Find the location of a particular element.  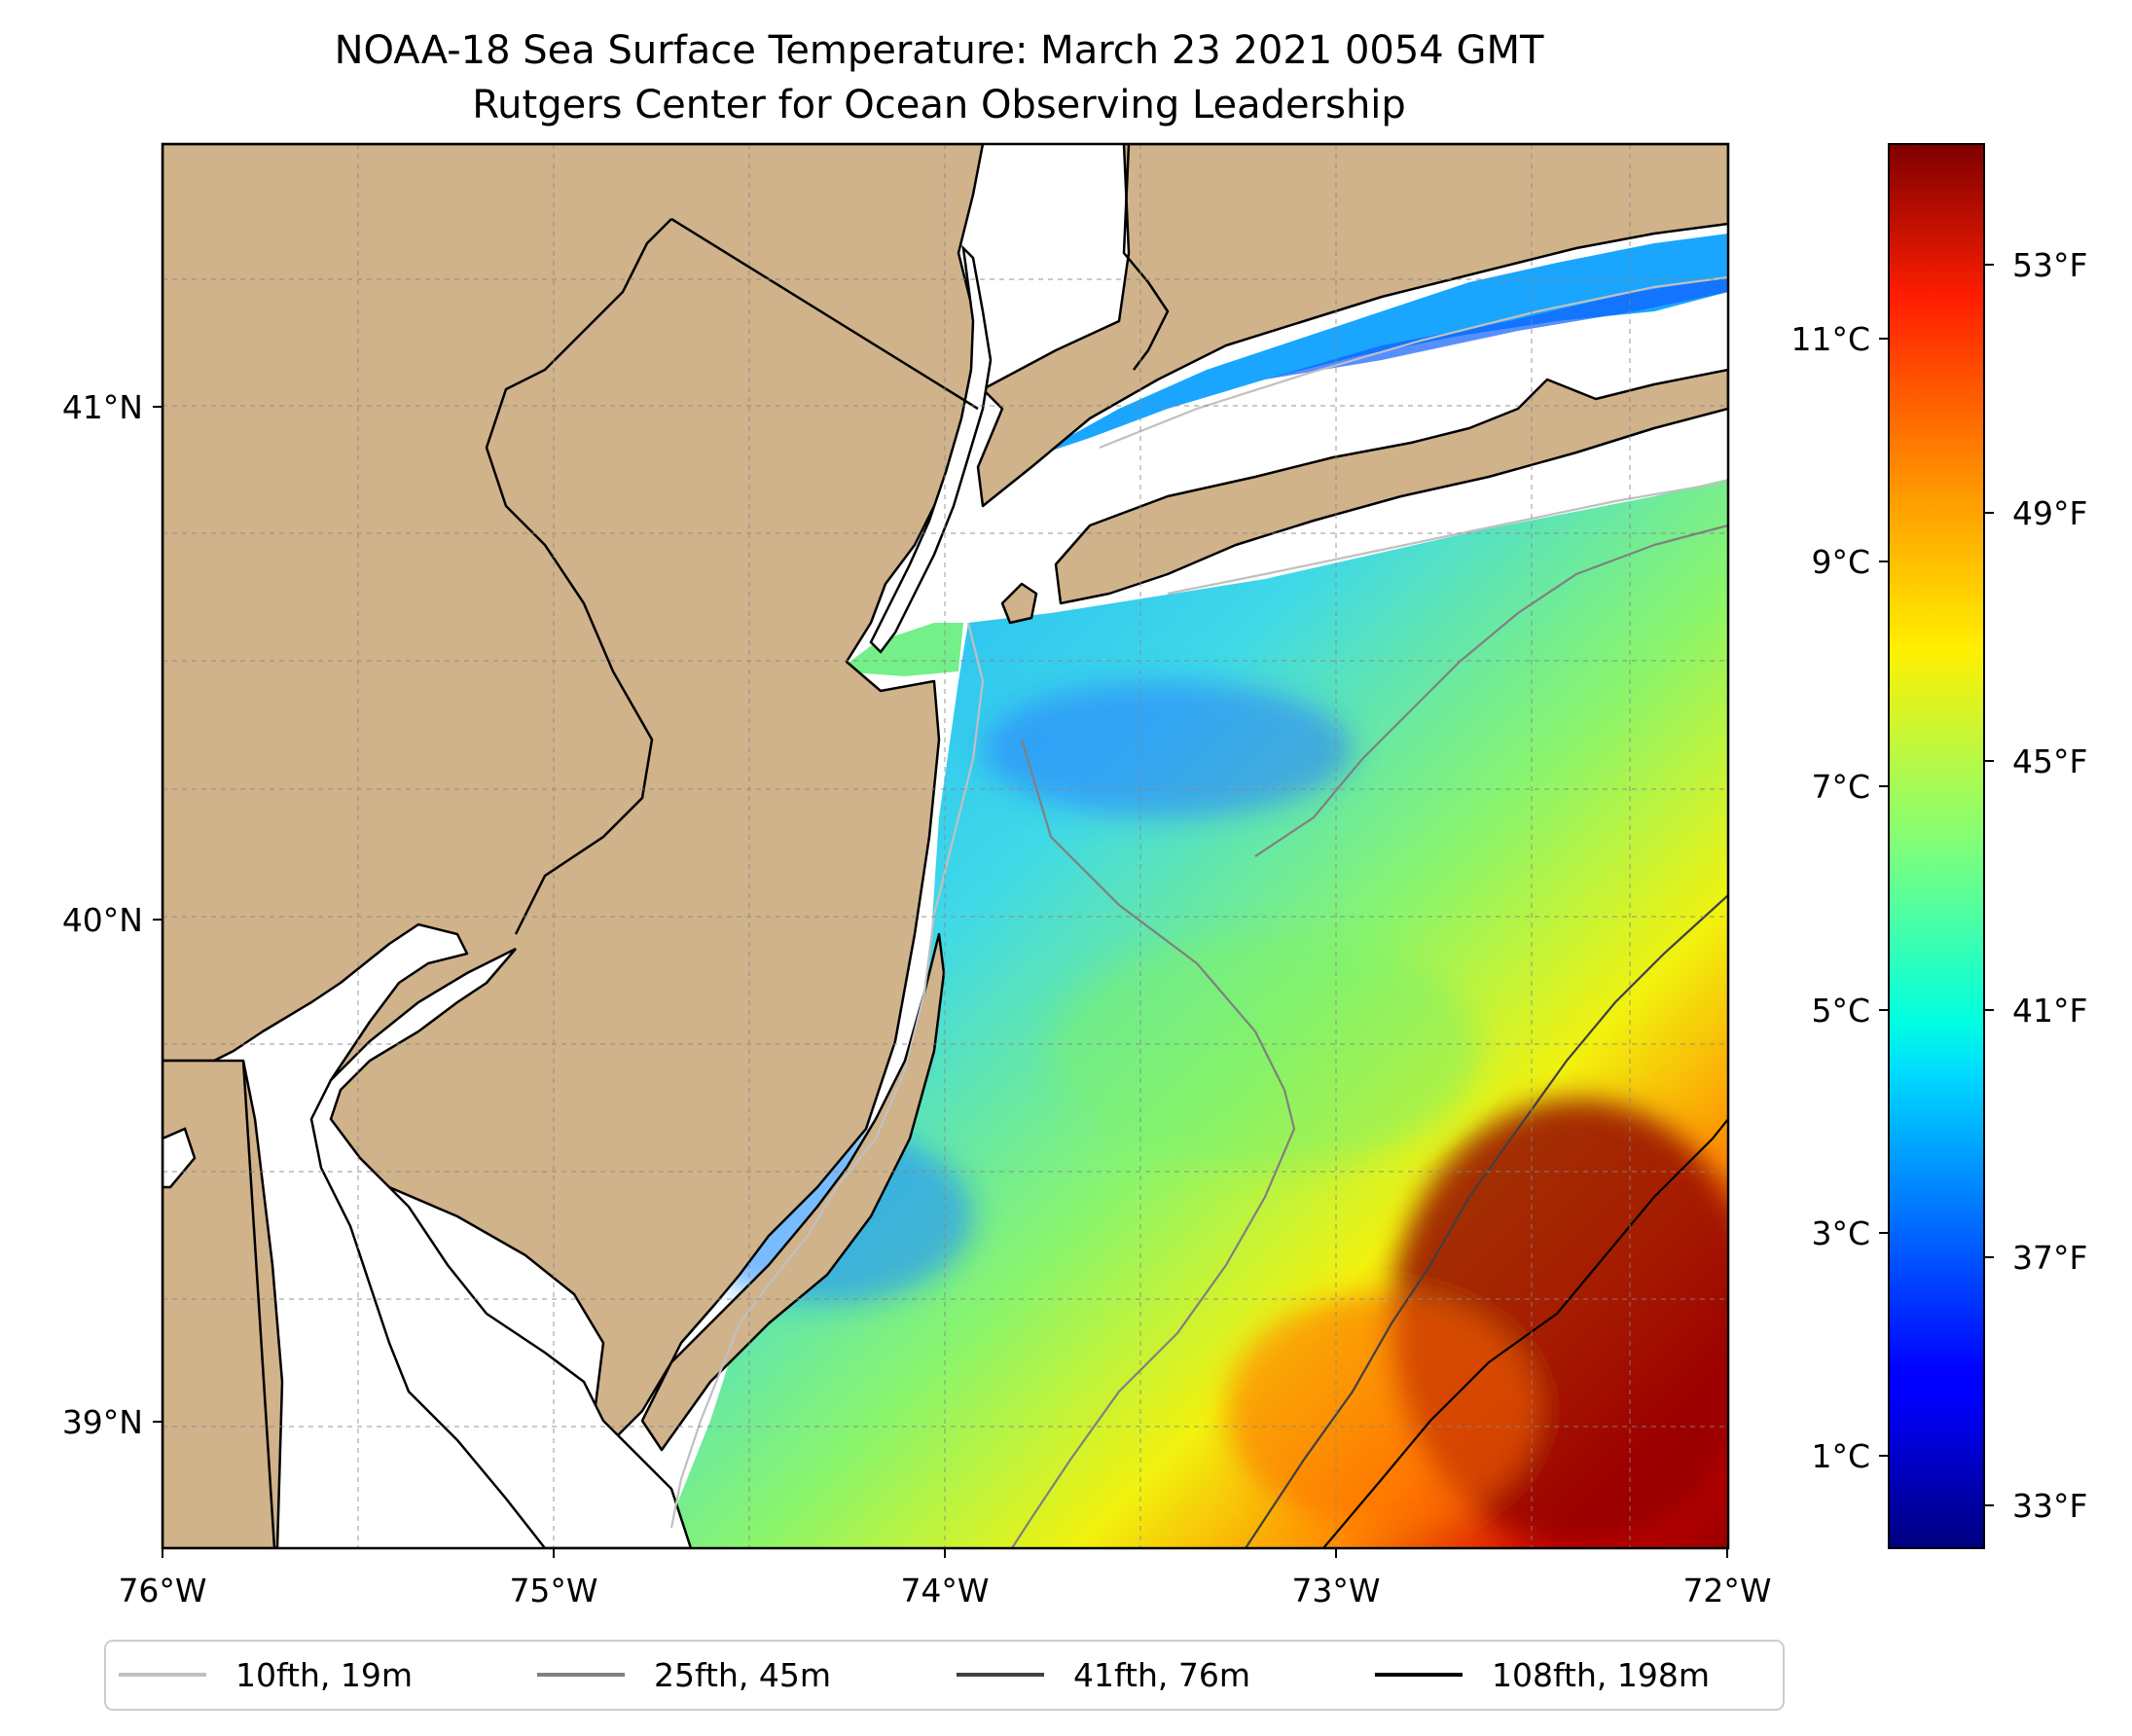

contour-41fth-76m is located at coordinates (1486, 1221).